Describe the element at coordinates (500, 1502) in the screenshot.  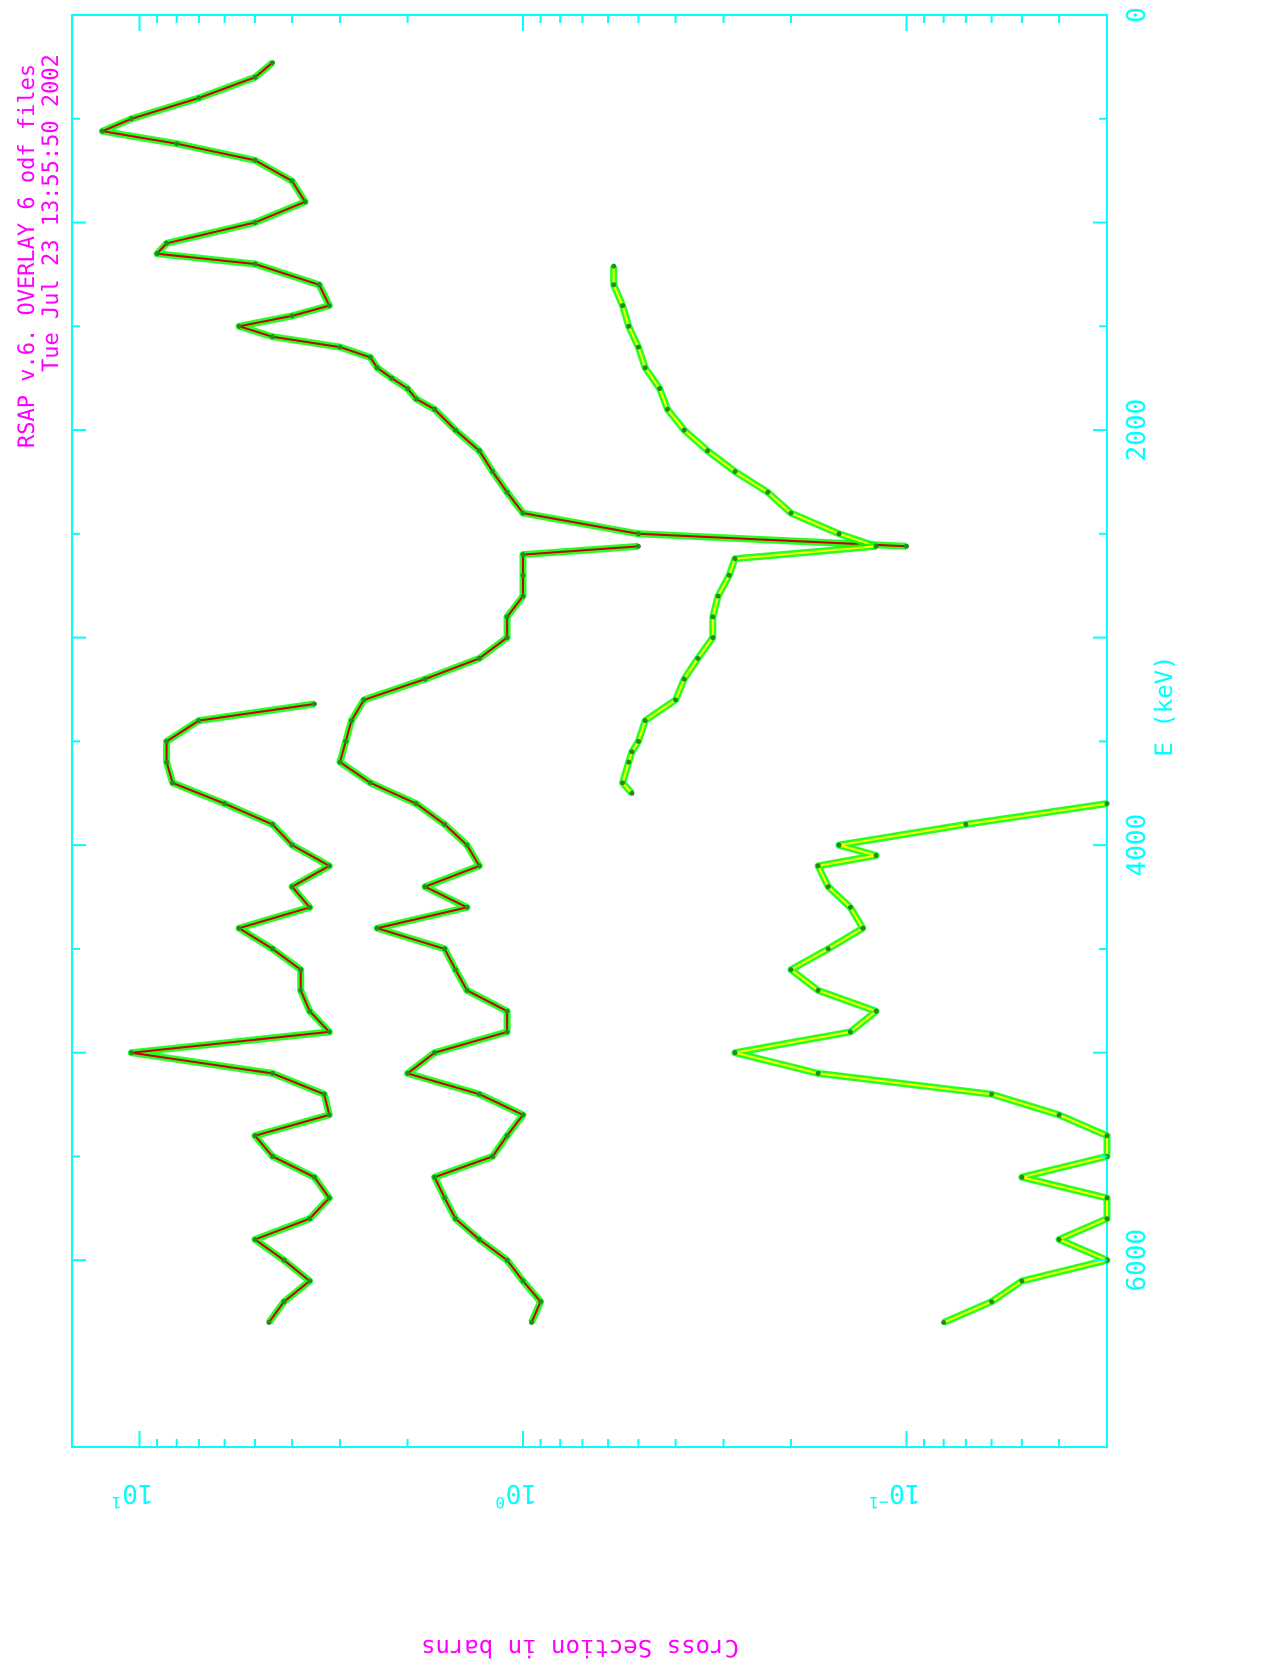
I see `y-tick-exponent: 0` at that location.